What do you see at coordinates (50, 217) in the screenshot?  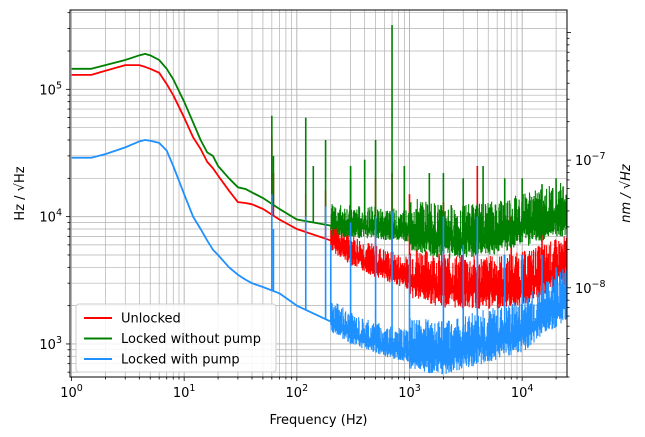 I see `y-tick-label-left: 10⁴` at bounding box center [50, 217].